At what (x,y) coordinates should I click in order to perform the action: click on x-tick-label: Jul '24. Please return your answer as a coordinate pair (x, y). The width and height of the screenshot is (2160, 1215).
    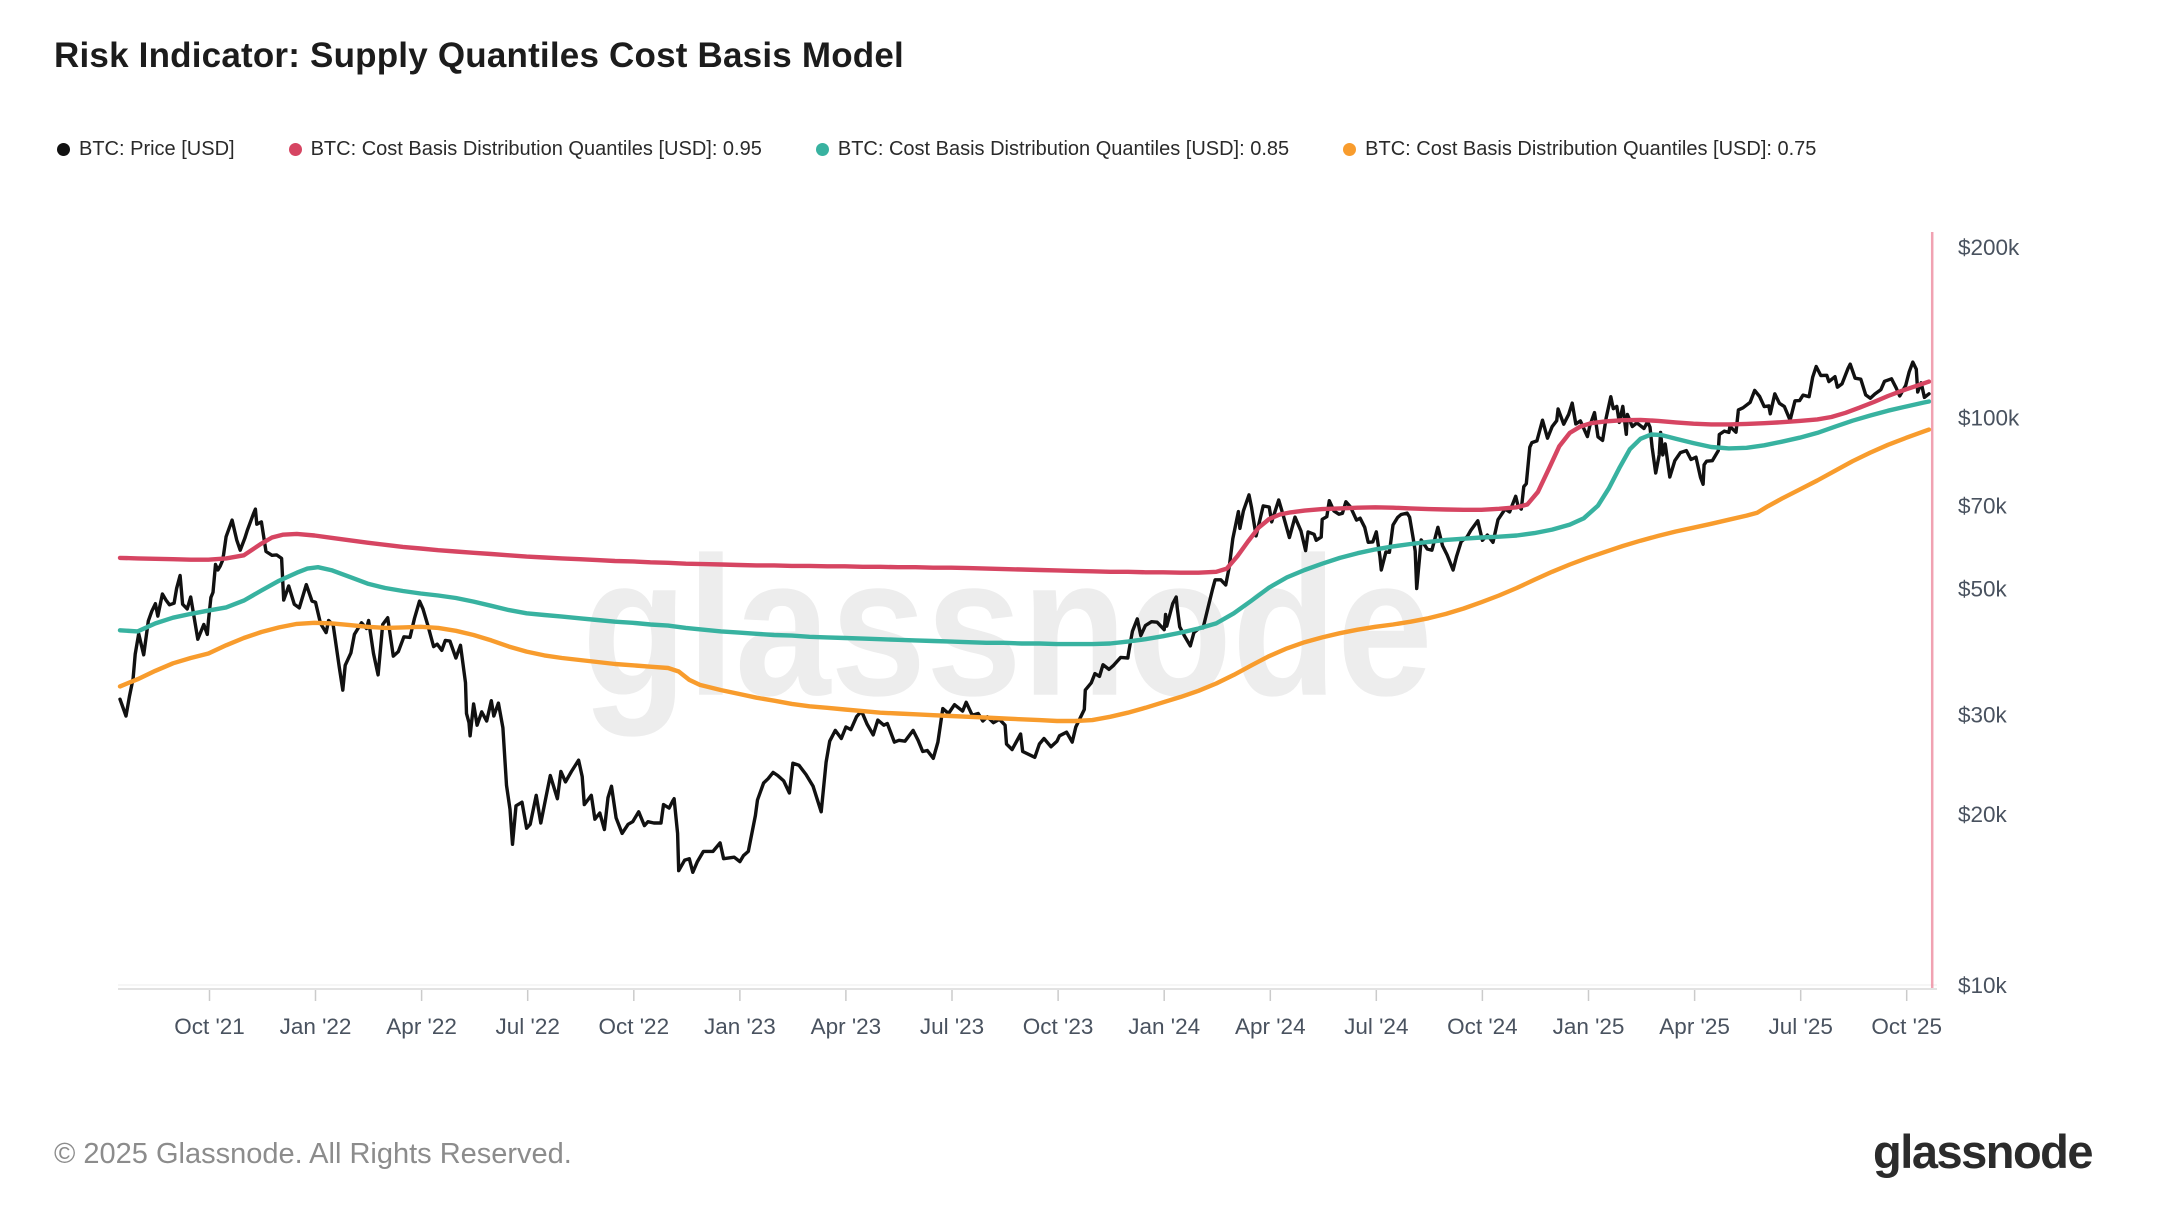
    Looking at the image, I should click on (1376, 1026).